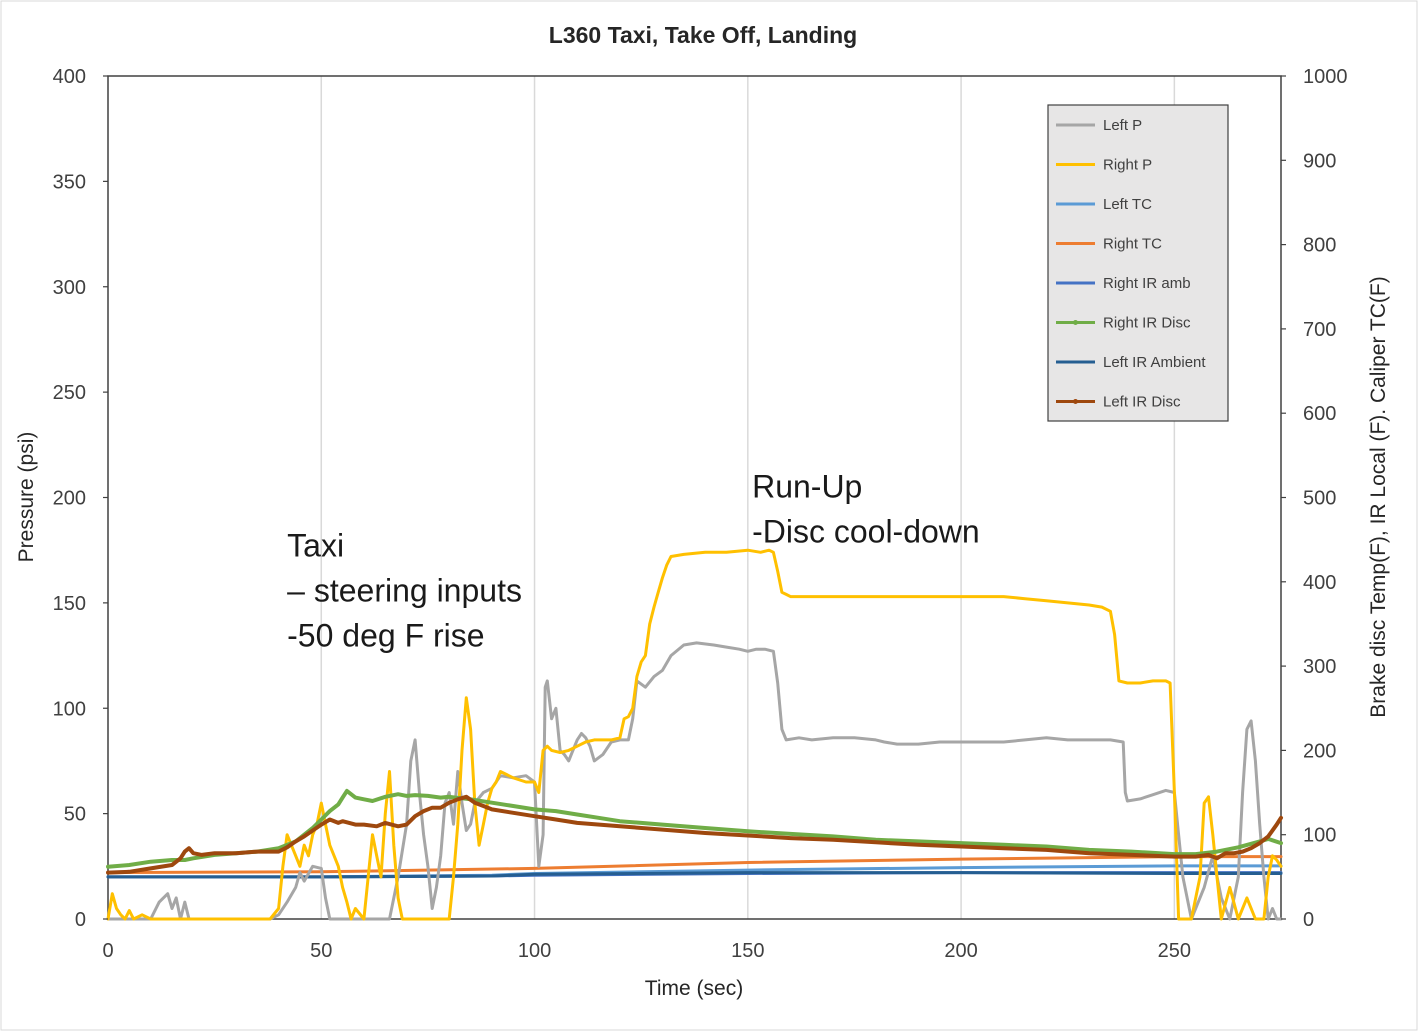 The image size is (1418, 1031). I want to click on y2-tick-label: 400, so click(1319, 583).